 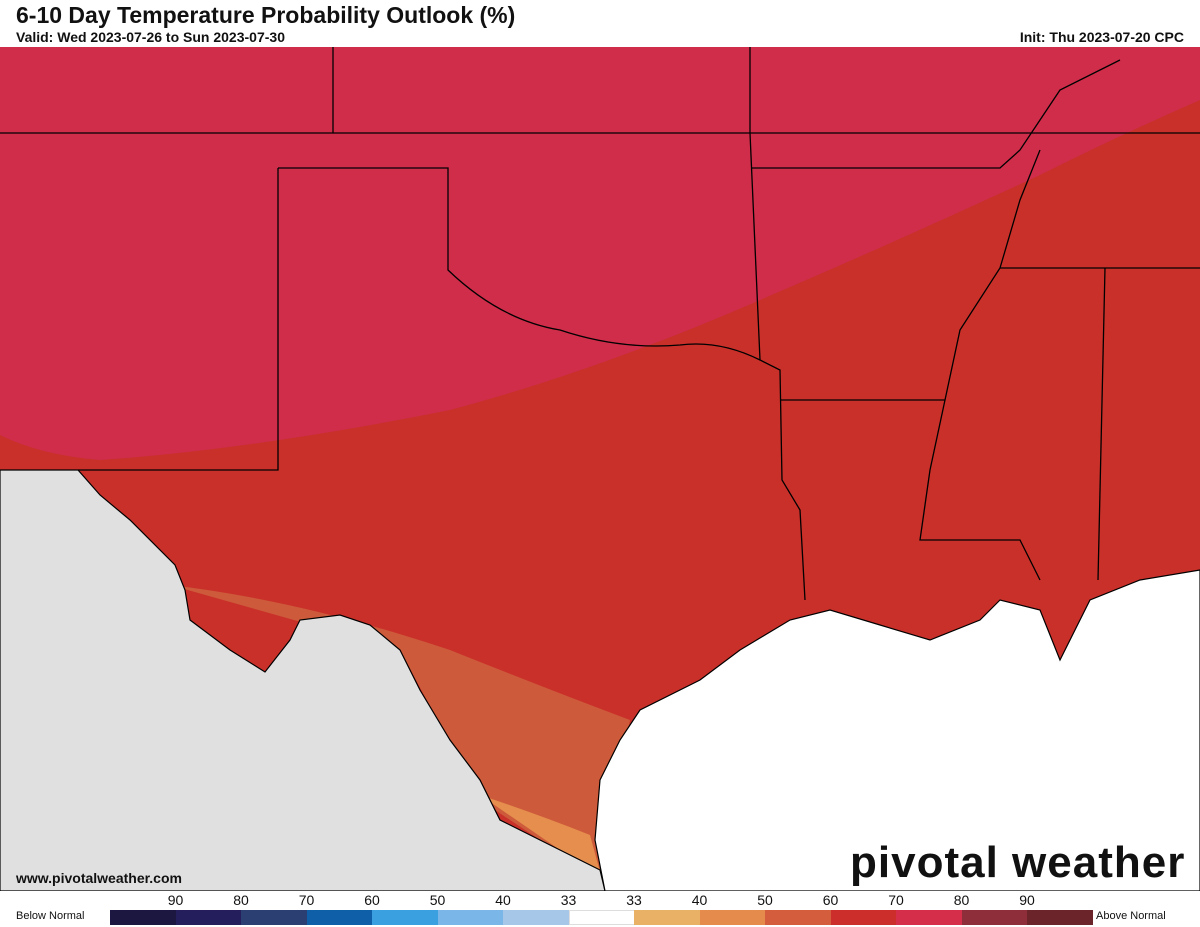 I want to click on init-date: Init: Thu 2023-07-20 CPC, so click(x=1101, y=37).